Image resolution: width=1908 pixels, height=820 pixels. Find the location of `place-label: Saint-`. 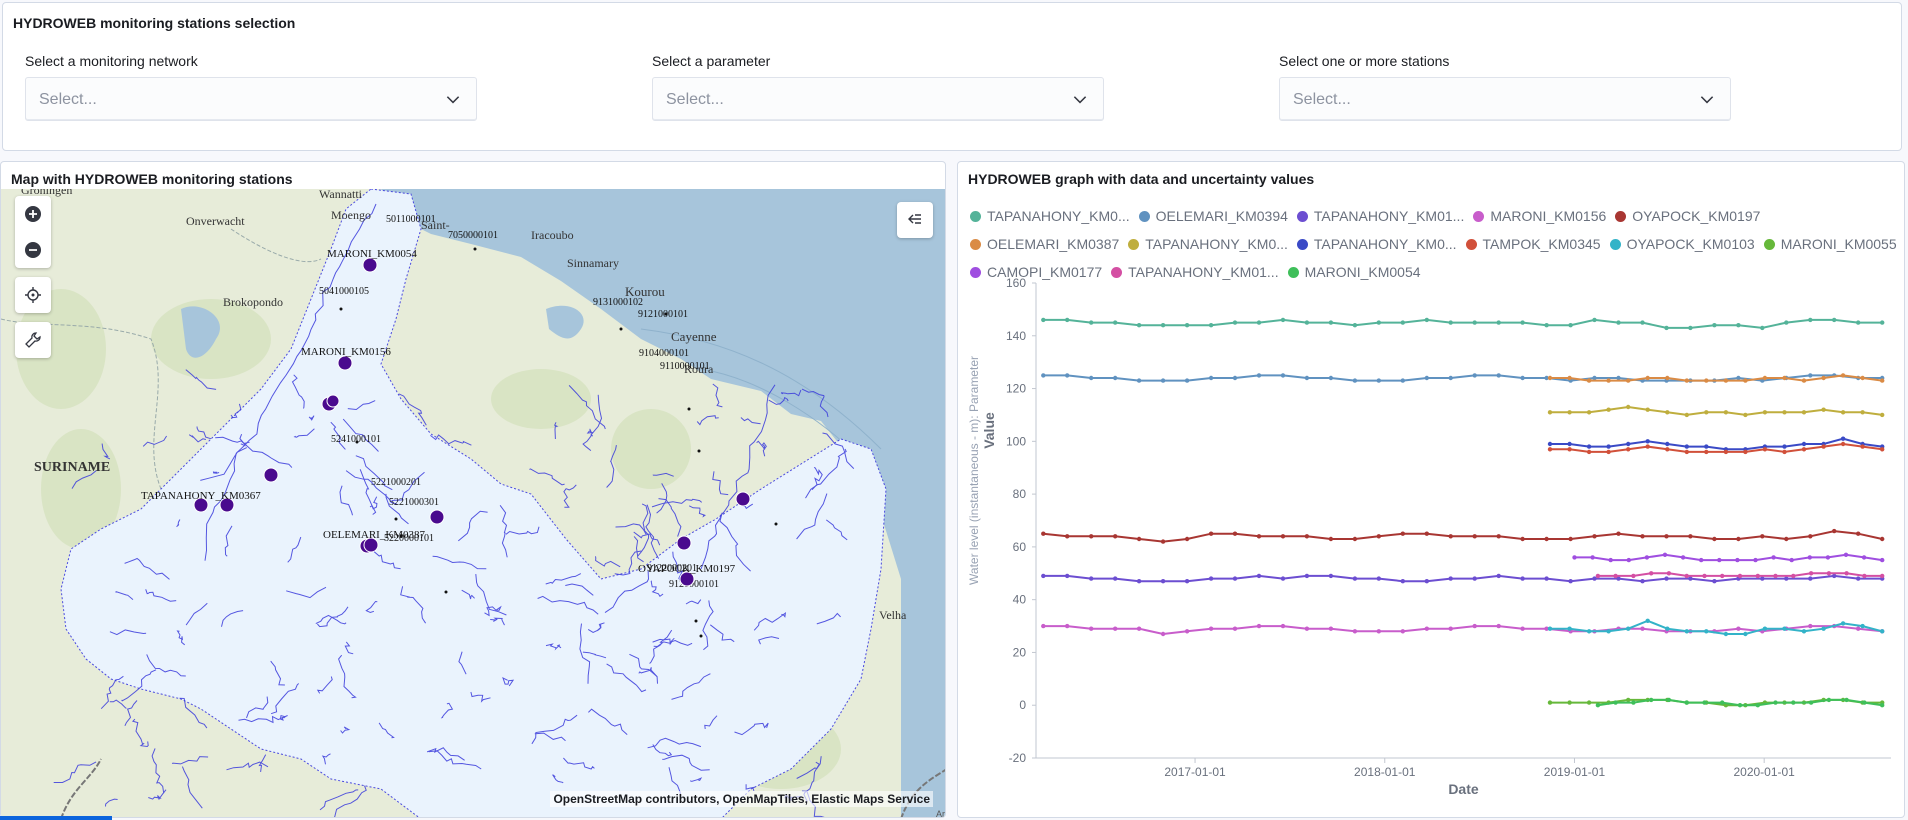

place-label: Saint- is located at coordinates (435, 225).